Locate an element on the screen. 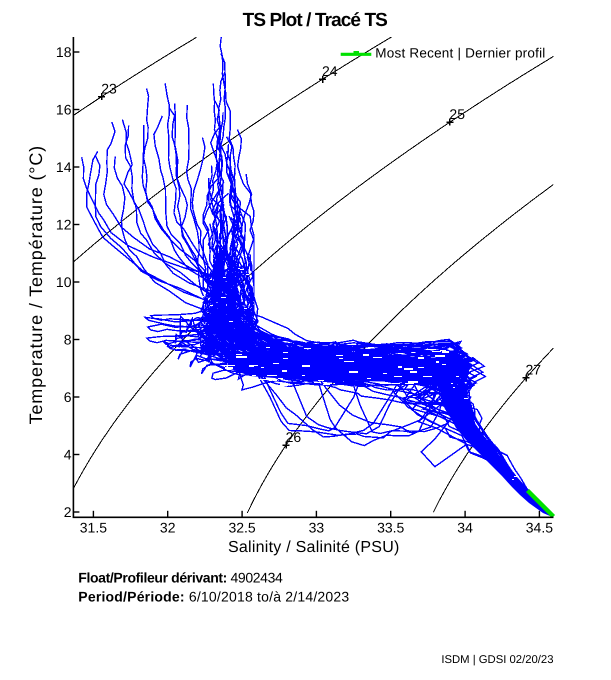  svg-text: 10 is located at coordinates (64, 282).